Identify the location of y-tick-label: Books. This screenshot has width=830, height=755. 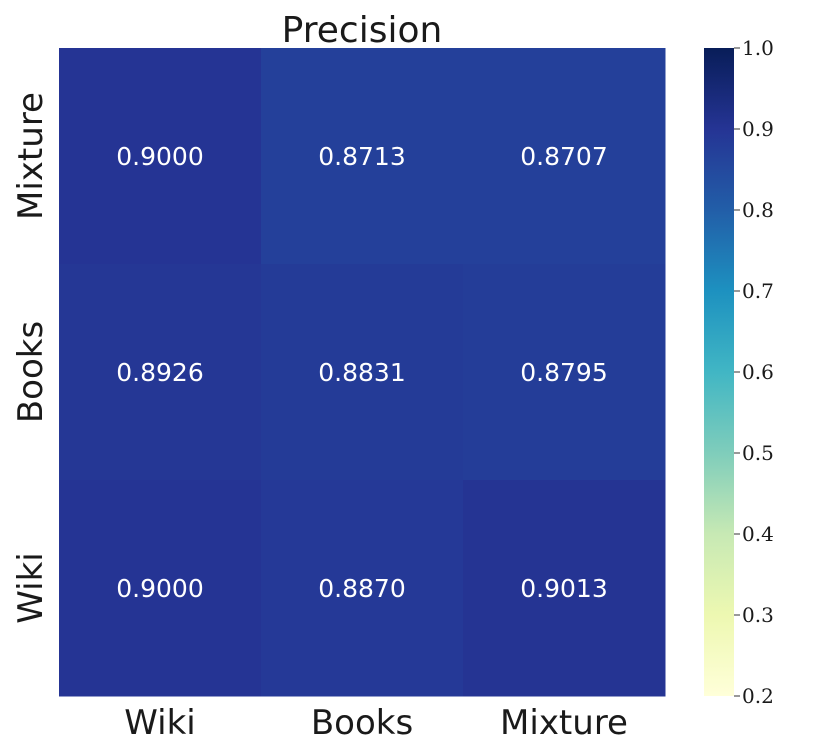
(31, 372).